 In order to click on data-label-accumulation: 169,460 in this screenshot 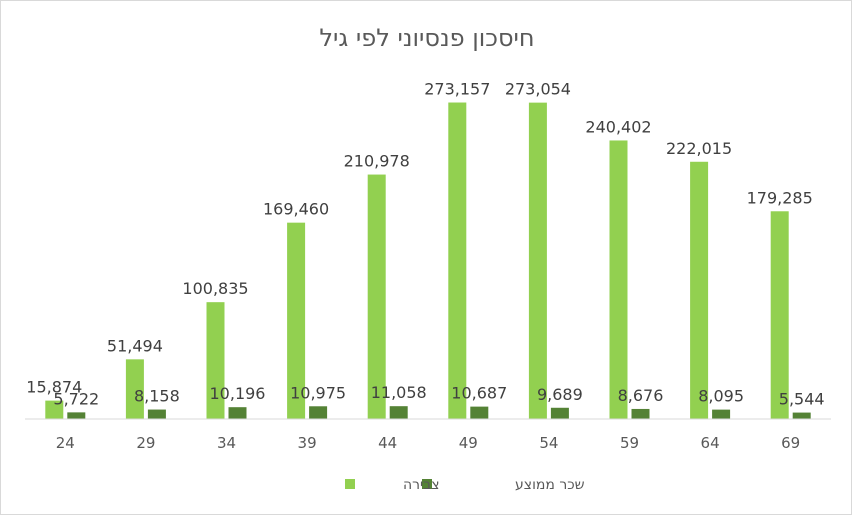, I will do `click(296, 209)`.